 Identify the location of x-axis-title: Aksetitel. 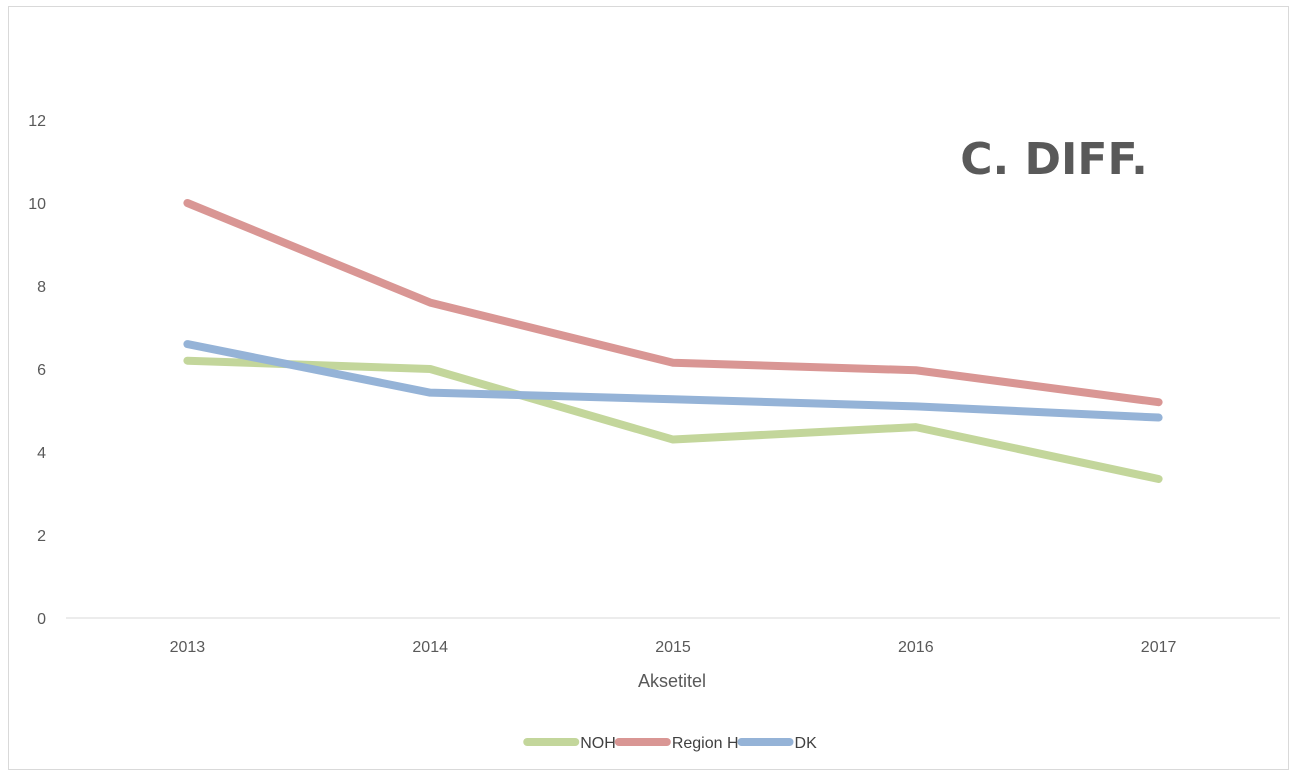
(672, 681).